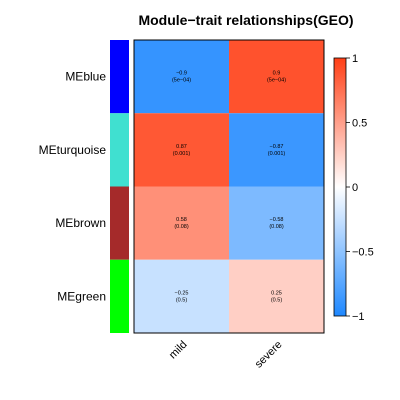 This screenshot has height=400, width=400. What do you see at coordinates (276, 293) in the screenshot?
I see `cell-correlation: 0.25` at bounding box center [276, 293].